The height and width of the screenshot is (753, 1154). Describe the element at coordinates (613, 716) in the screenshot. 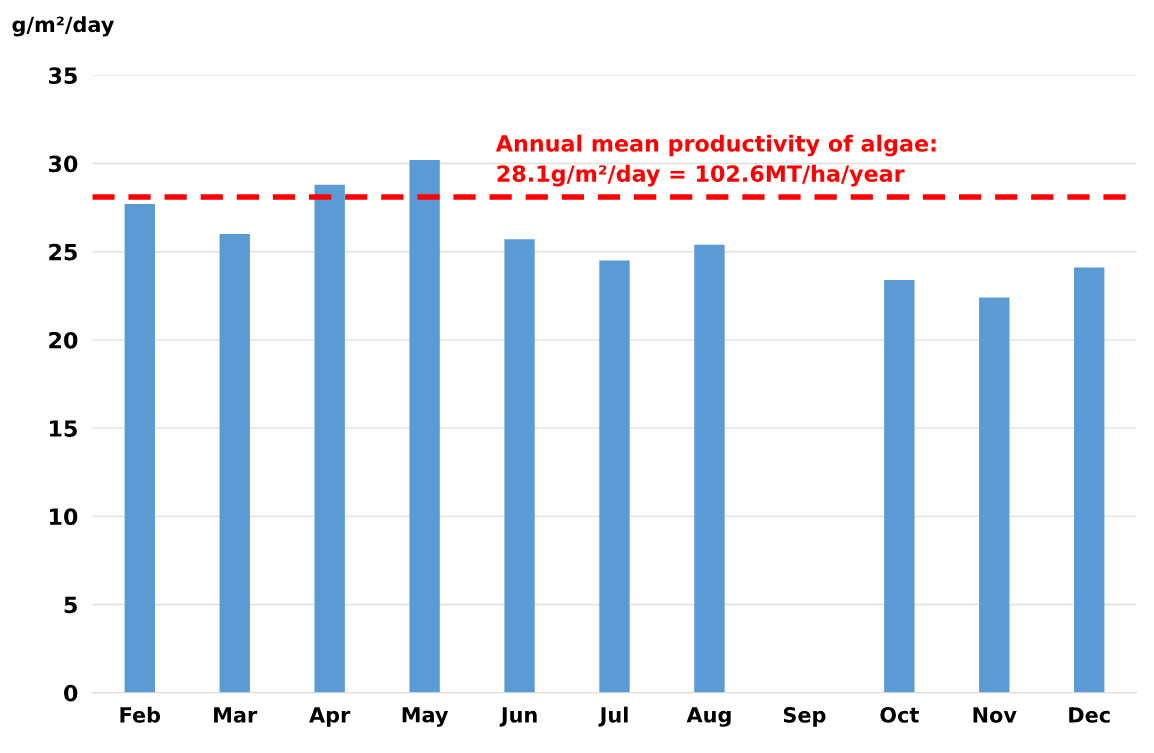

I see `x-tick-label: Jul` at that location.